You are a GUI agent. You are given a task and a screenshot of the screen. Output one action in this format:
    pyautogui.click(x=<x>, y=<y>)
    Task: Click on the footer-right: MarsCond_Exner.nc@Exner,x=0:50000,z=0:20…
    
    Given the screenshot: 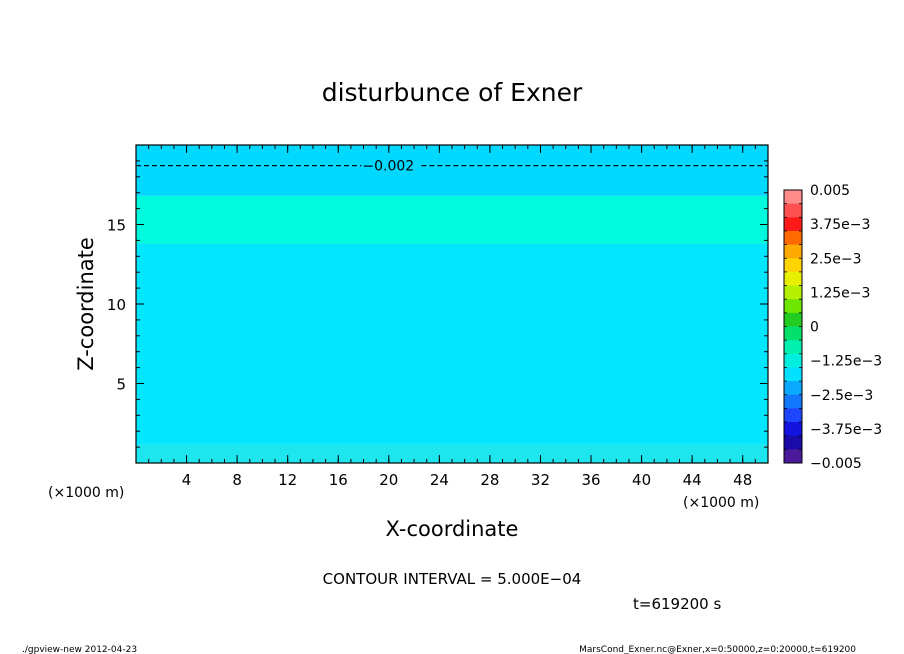 What is the action you would take?
    pyautogui.click(x=717, y=649)
    